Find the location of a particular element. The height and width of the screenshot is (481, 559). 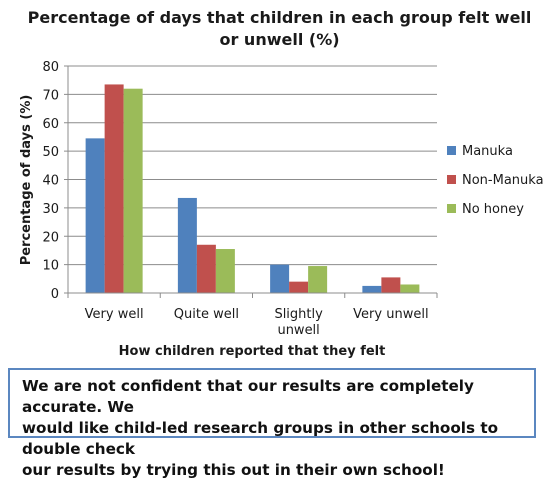

y-tick-label: 70 is located at coordinates (50, 95).